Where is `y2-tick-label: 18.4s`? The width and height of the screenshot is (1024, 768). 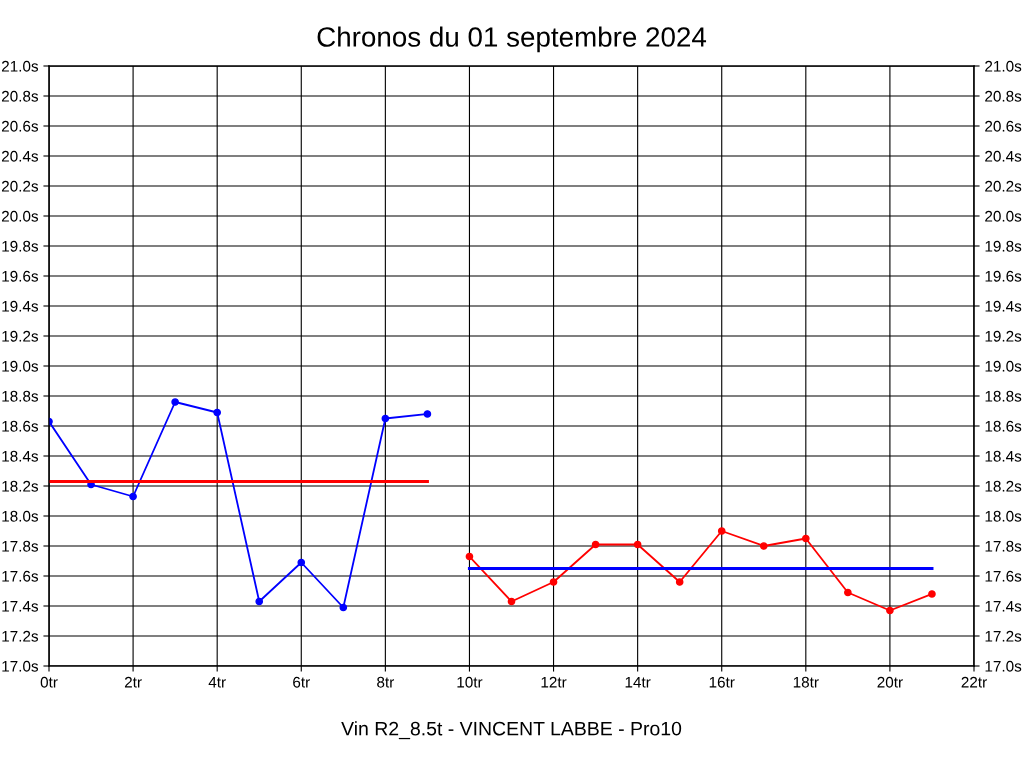
y2-tick-label: 18.4s is located at coordinates (1003, 456).